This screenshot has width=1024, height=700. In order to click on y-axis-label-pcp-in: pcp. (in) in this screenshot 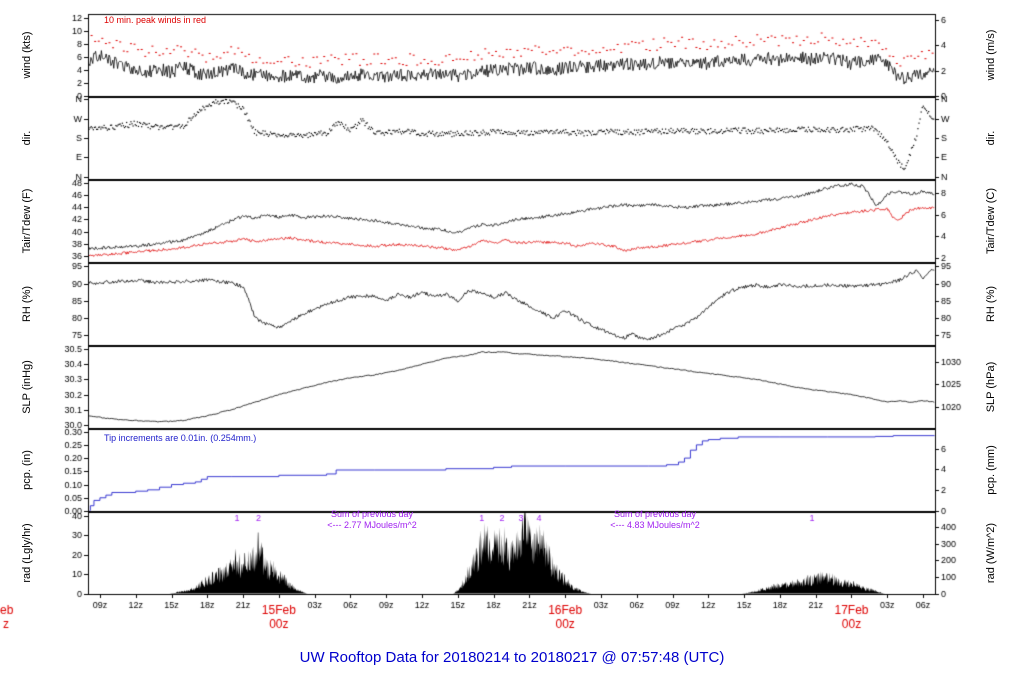, I will do `click(27, 470)`.